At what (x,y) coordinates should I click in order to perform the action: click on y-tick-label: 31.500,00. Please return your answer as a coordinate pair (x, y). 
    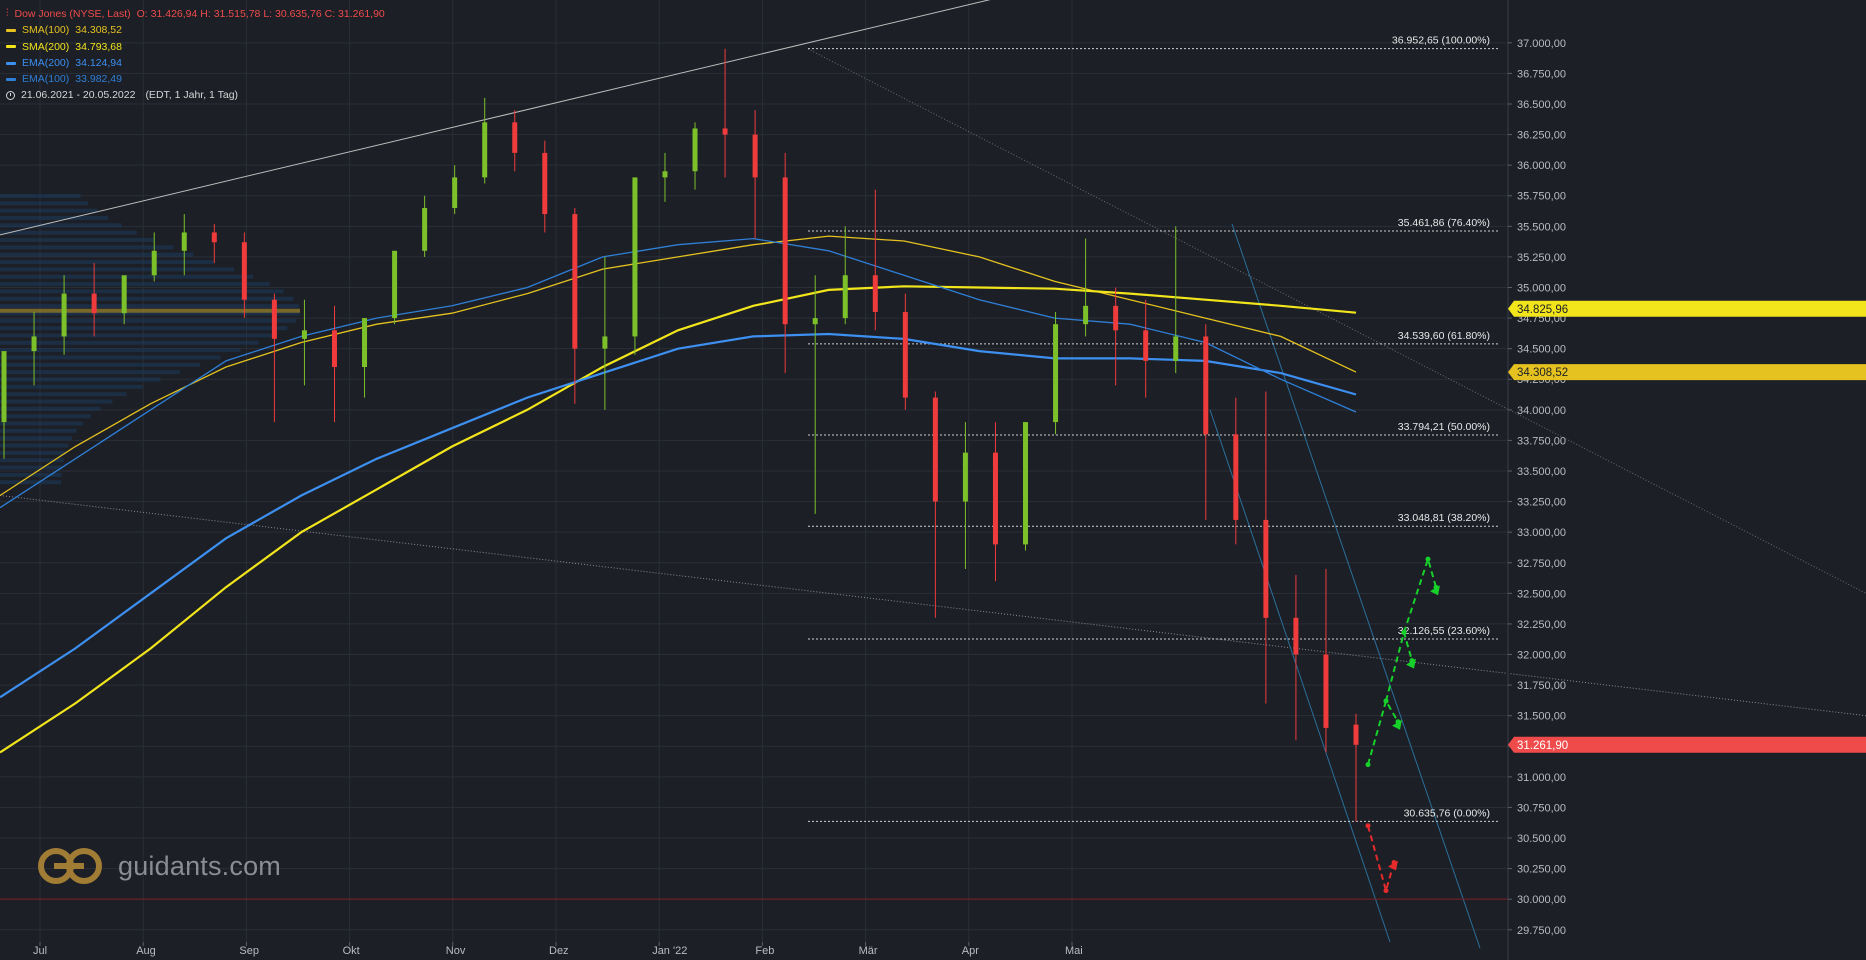
    Looking at the image, I should click on (1541, 717).